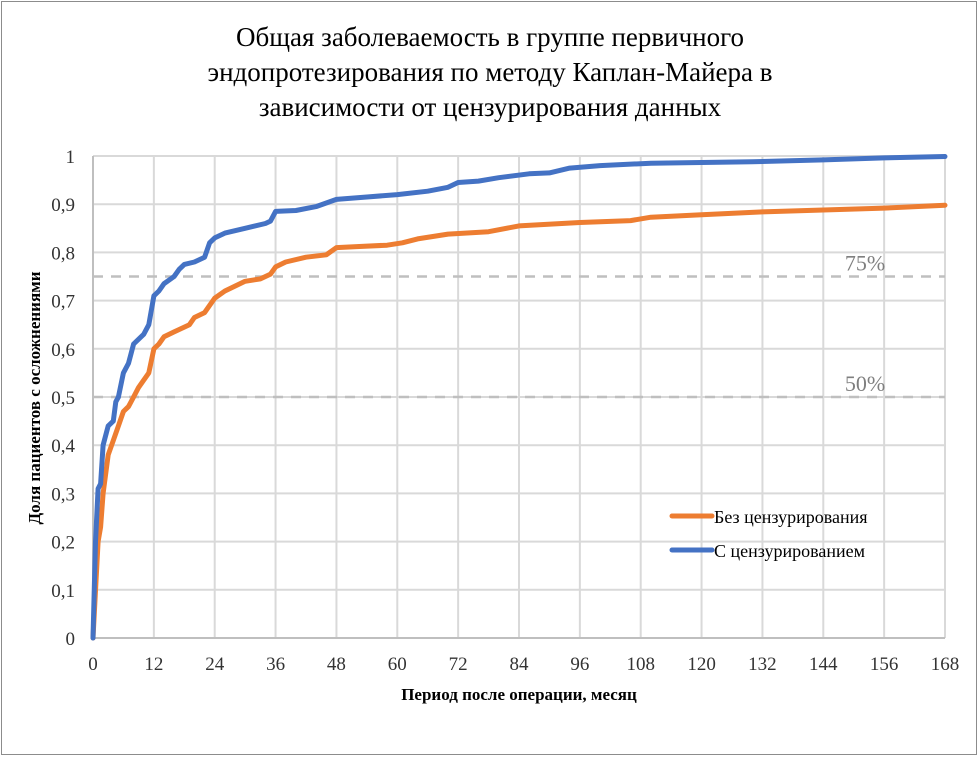 Image resolution: width=980 pixels, height=758 pixels. Describe the element at coordinates (63, 543) in the screenshot. I see `y-tick-label: 0,2` at that location.